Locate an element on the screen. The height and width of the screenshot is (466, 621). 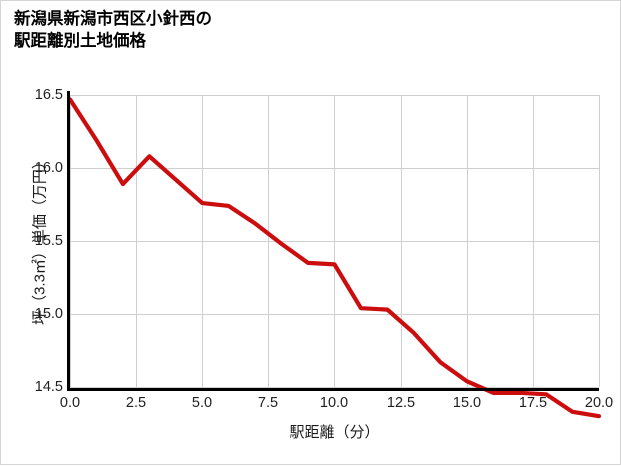
x-tick-label: 5.0 is located at coordinates (202, 403).